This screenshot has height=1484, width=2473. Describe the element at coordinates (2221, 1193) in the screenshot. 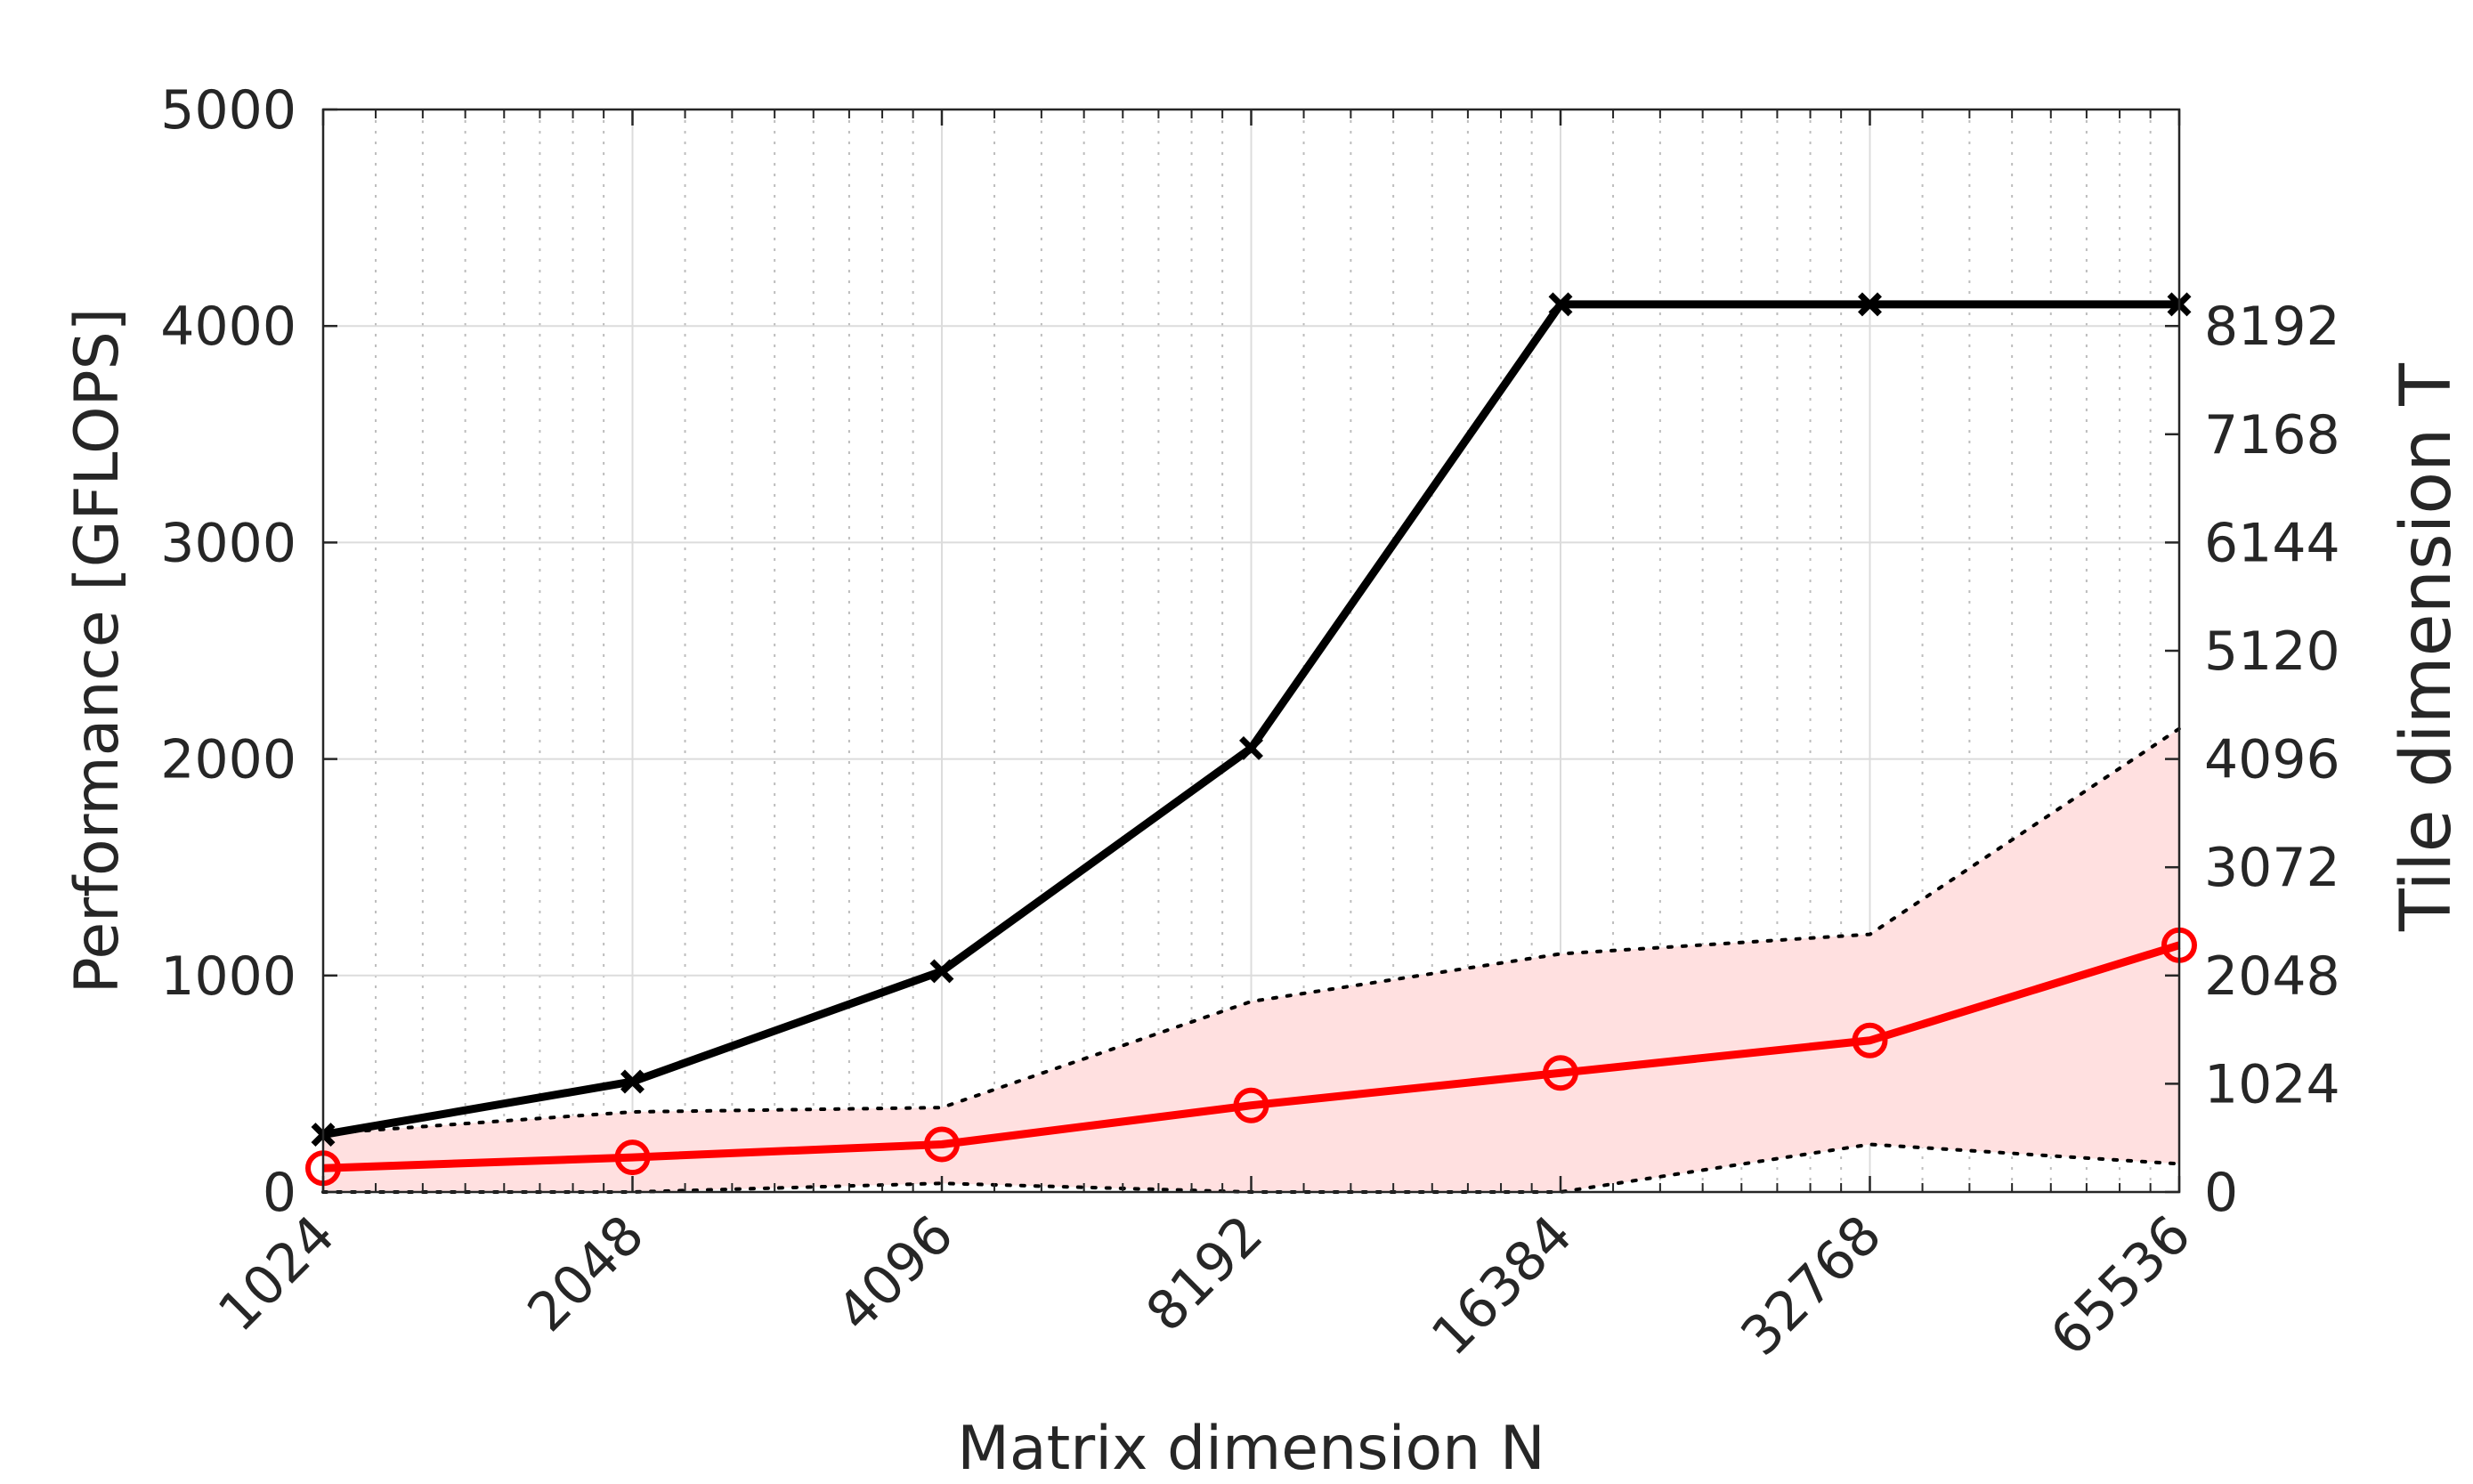

I see `y-right-tick-label: 0` at that location.